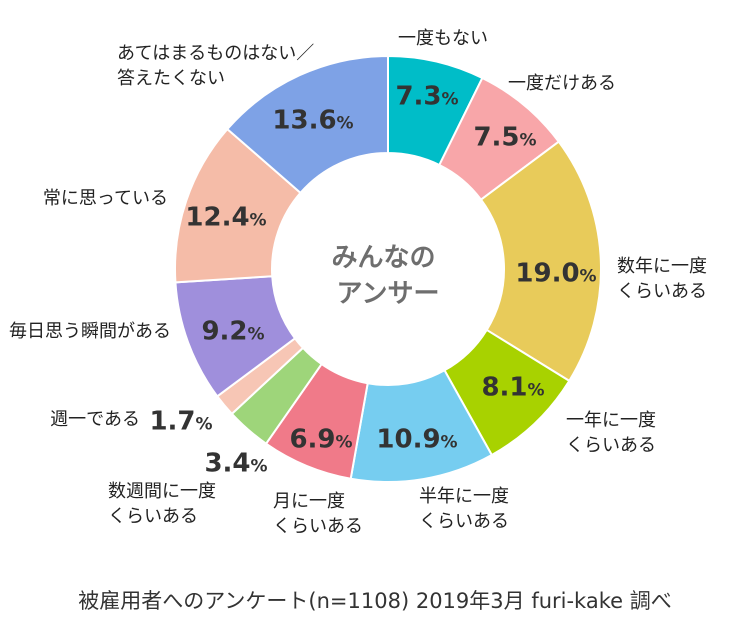 This screenshot has height=630, width=750. I want to click on slice-category-label-6: 月に一度くらいある, so click(318, 514).